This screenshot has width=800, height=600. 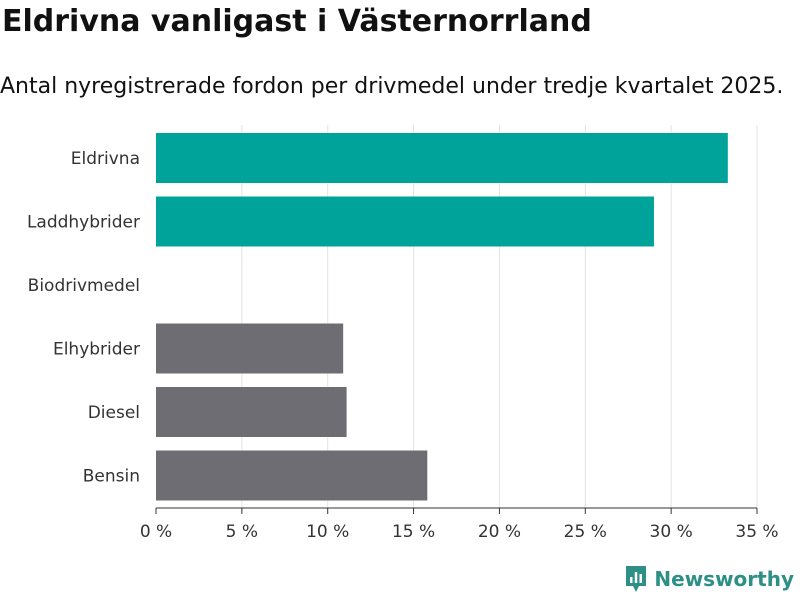 What do you see at coordinates (442, 158) in the screenshot?
I see `bar-eldrivna` at bounding box center [442, 158].